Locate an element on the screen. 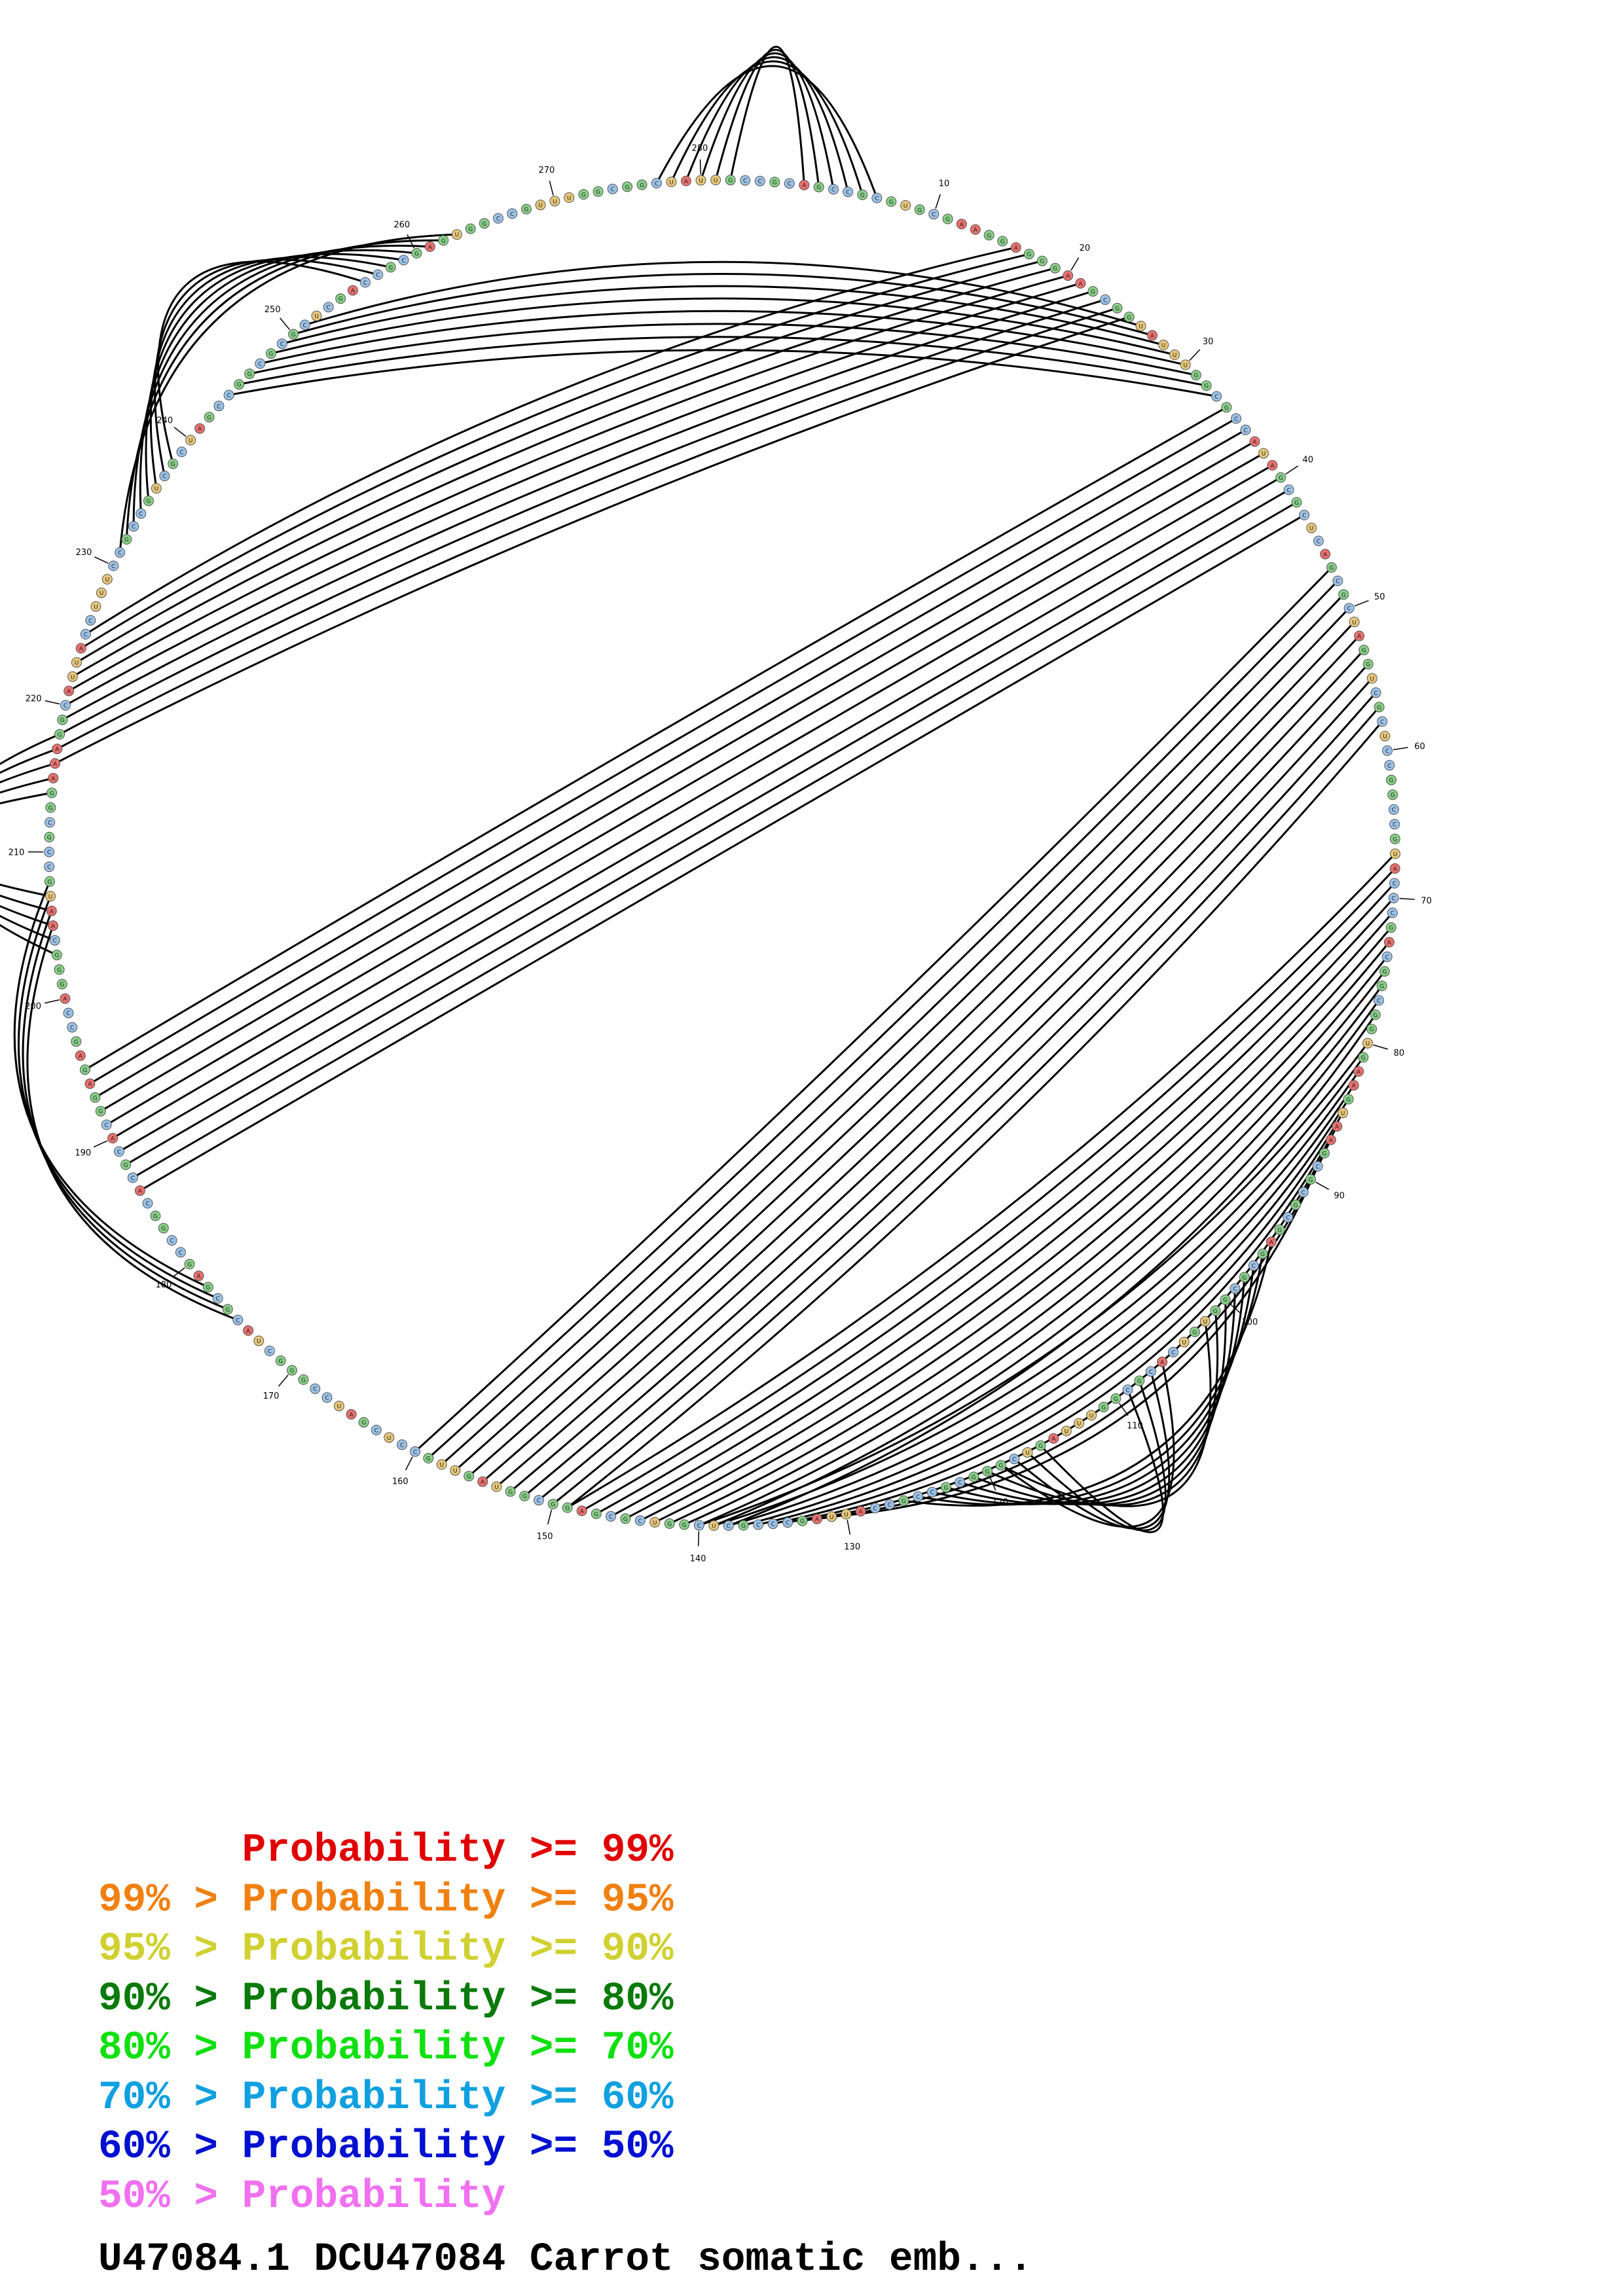 The height and width of the screenshot is (2296, 1623). tick-label: 40 is located at coordinates (1307, 460).